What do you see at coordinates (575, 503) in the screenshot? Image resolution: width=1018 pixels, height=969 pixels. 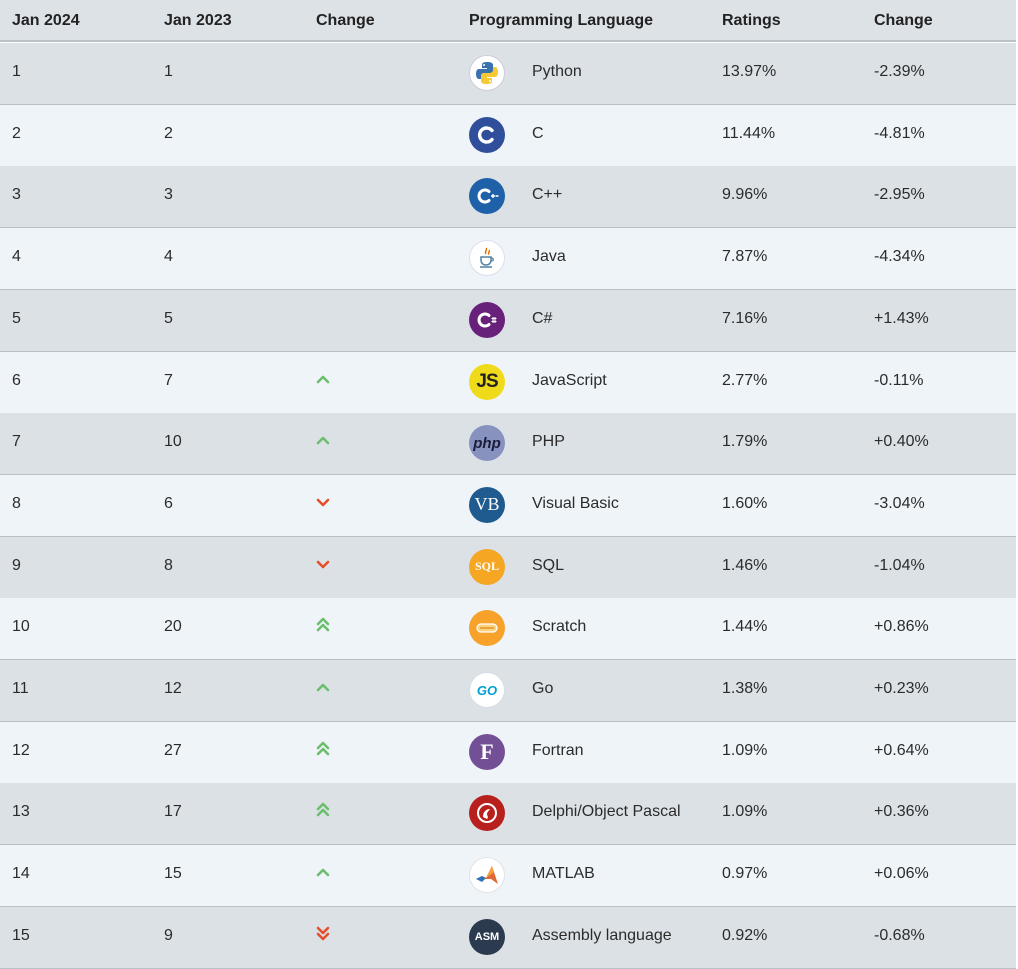 I see `language-name: Visual Basic` at bounding box center [575, 503].